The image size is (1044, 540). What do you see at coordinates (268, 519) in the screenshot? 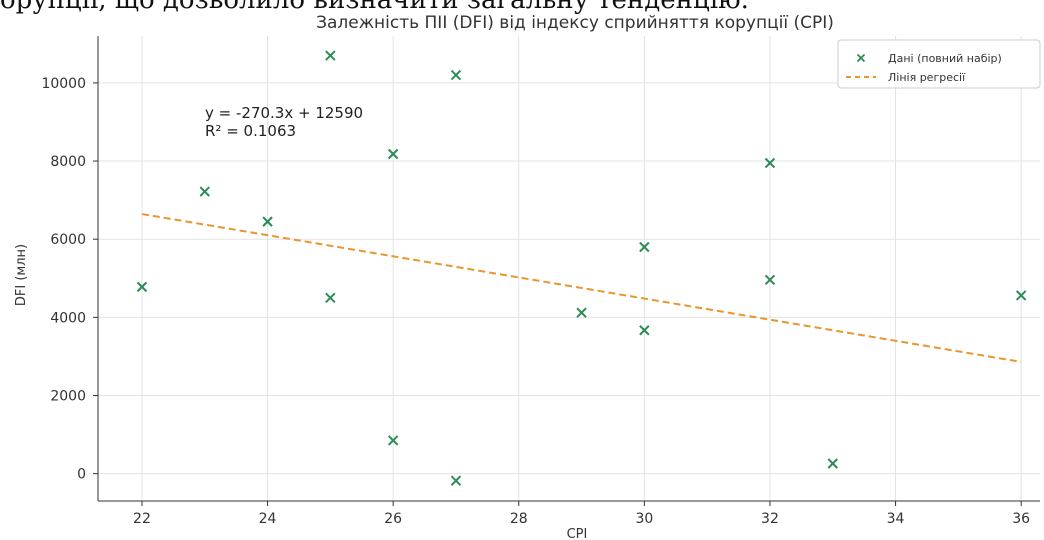
I see `x-tick-label: 24` at bounding box center [268, 519].